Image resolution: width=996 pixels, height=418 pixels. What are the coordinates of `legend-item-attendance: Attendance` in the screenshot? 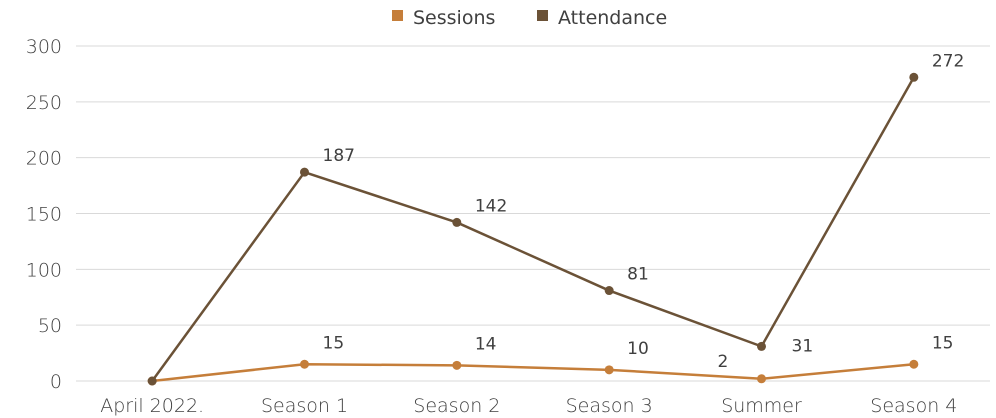 It's located at (602, 18).